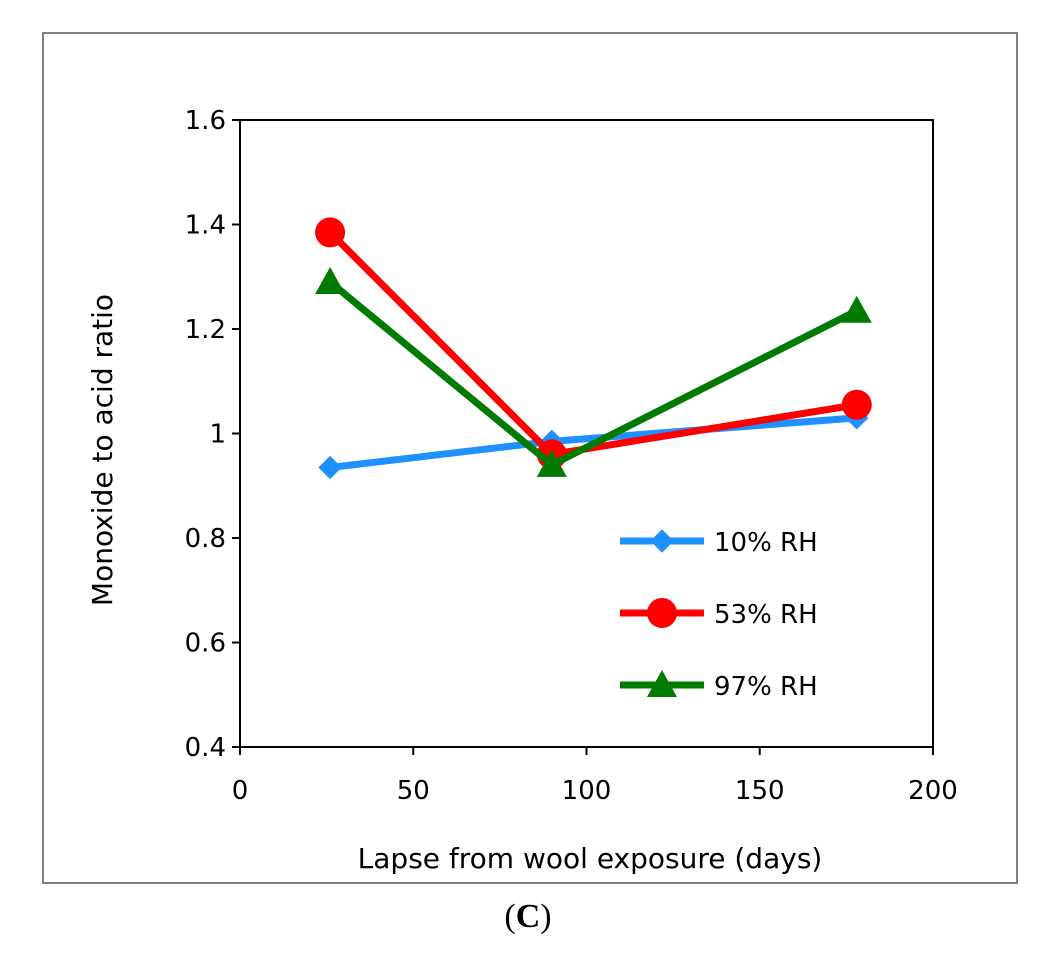 The width and height of the screenshot is (1056, 954). I want to click on x-axis-title: Lapse from wool exposure (days), so click(590, 858).